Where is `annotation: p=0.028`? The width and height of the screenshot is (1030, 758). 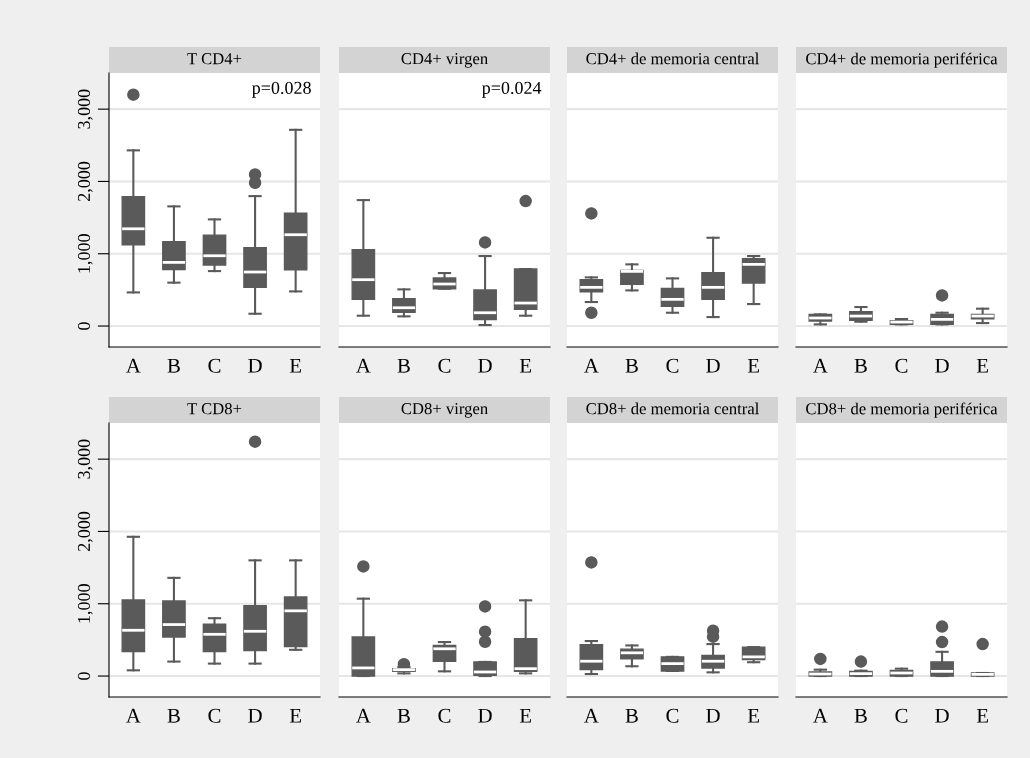 annotation: p=0.028 is located at coordinates (281, 89).